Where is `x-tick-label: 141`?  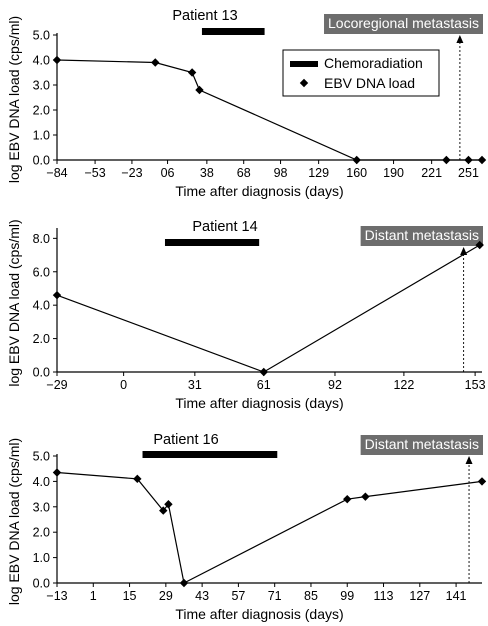
x-tick-label: 141 is located at coordinates (456, 596).